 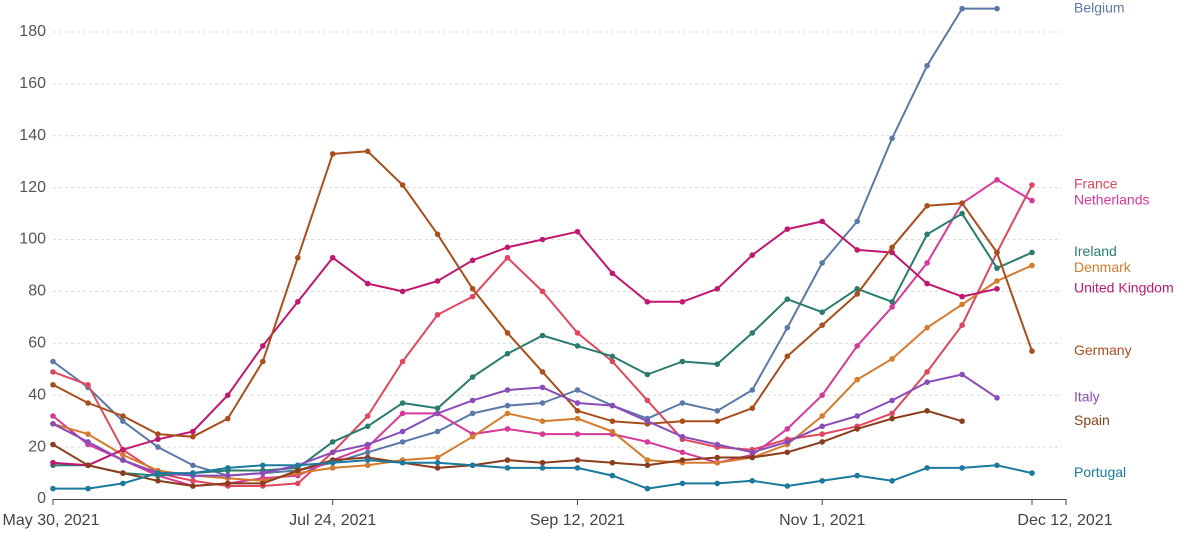 I want to click on y-axis-ticks: 0 20 40 60 80 100 120 140 160 180, so click(x=32, y=265).